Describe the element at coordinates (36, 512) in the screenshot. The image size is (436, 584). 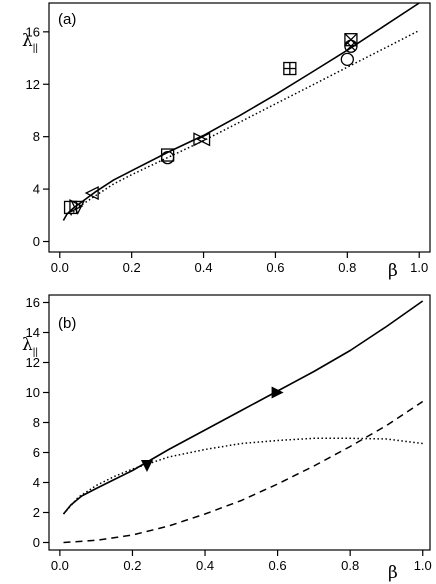
I see `y-tick-label: 2` at that location.